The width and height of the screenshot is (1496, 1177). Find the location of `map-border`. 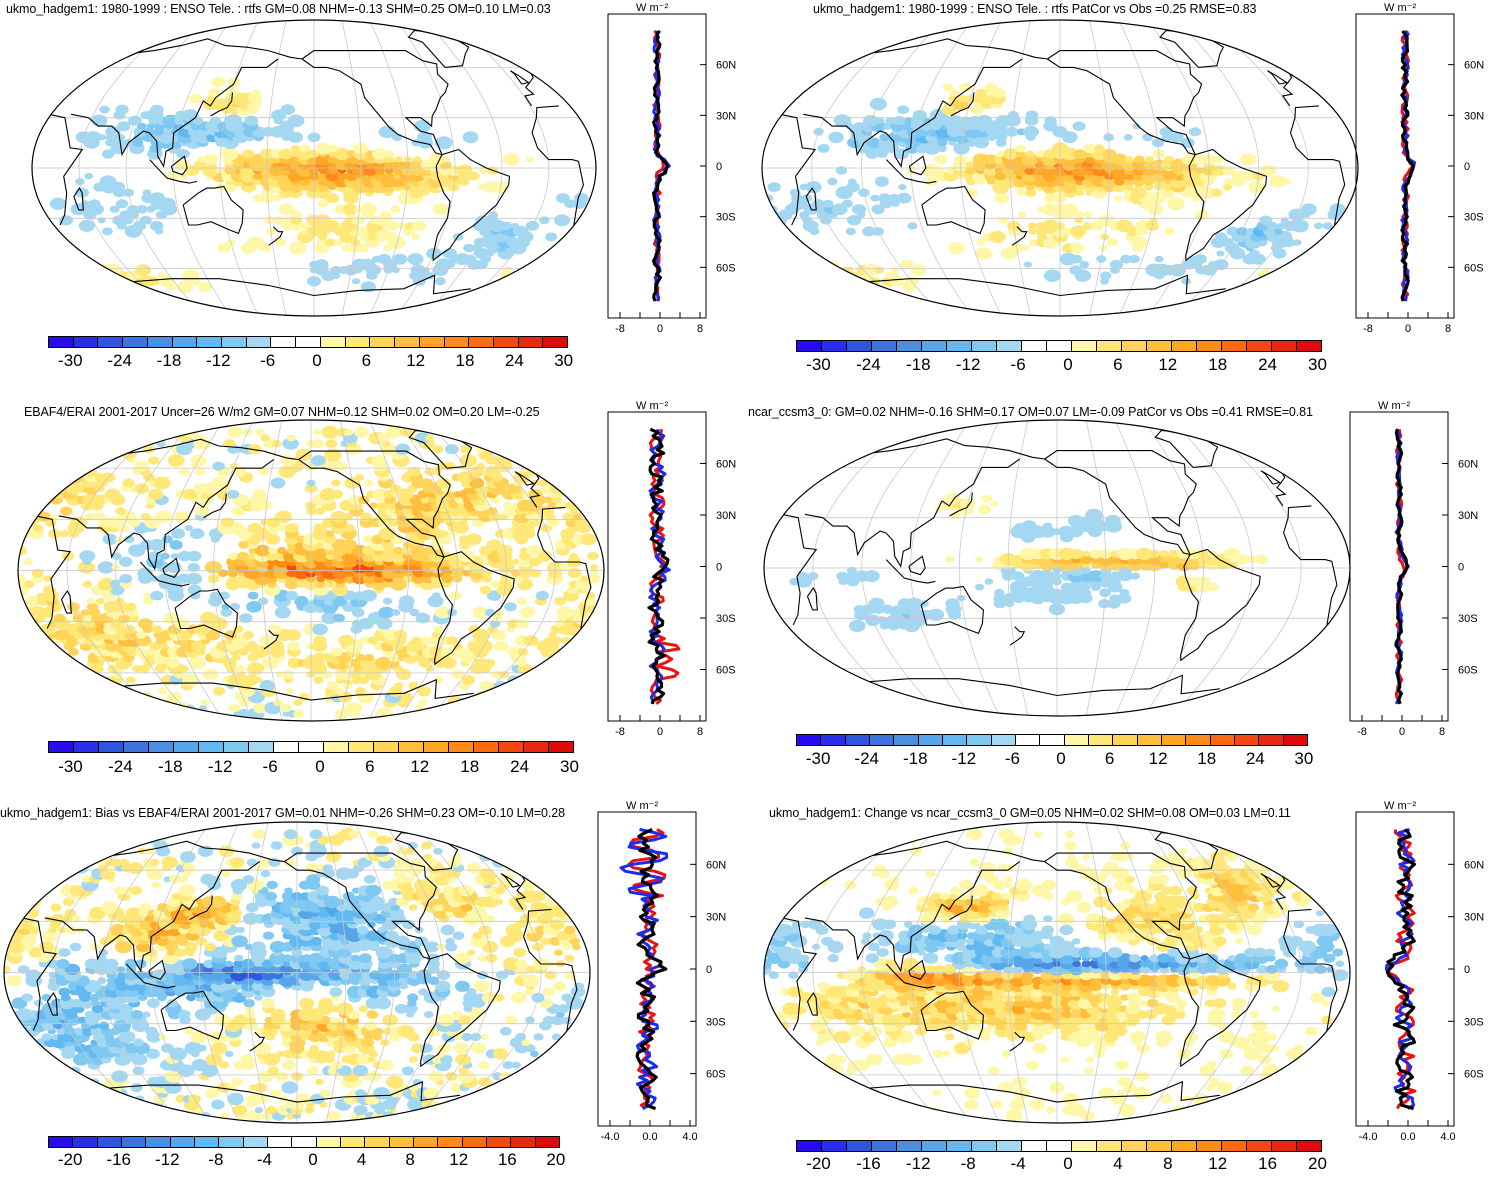

map-border is located at coordinates (311, 570).